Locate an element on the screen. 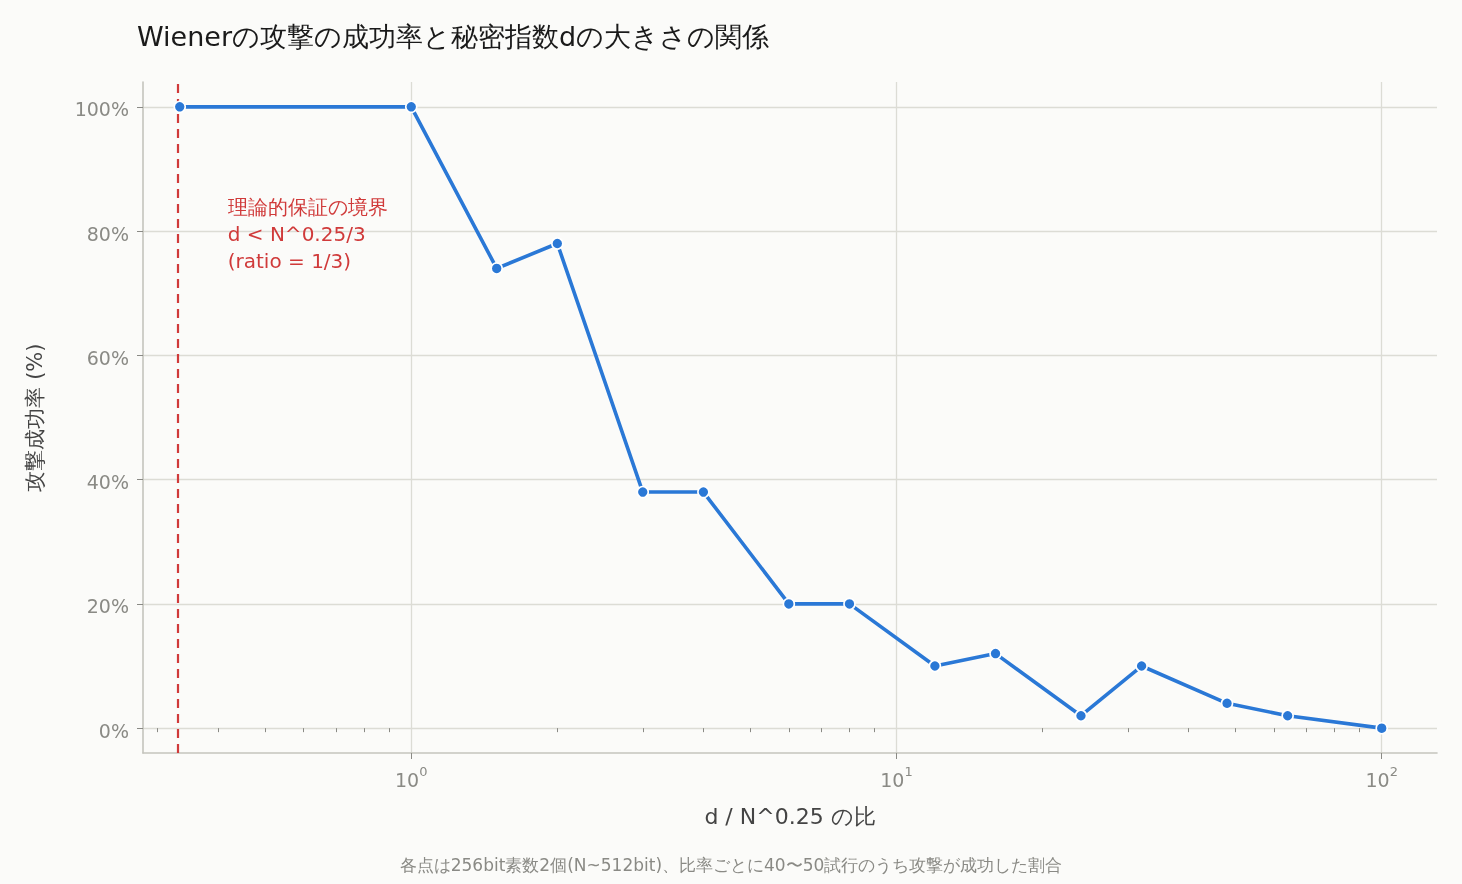 Image resolution: width=1462 pixels, height=884 pixels. text: 各点は256bit素数2個(N~512bit)、比率ごとに40〜50試行のうち攻撃が成功した割合 is located at coordinates (731, 864).